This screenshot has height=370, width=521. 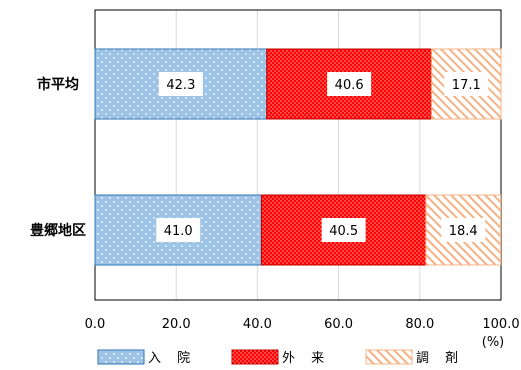 What do you see at coordinates (306, 358) in the screenshot?
I see `legend-label: 外 来` at bounding box center [306, 358].